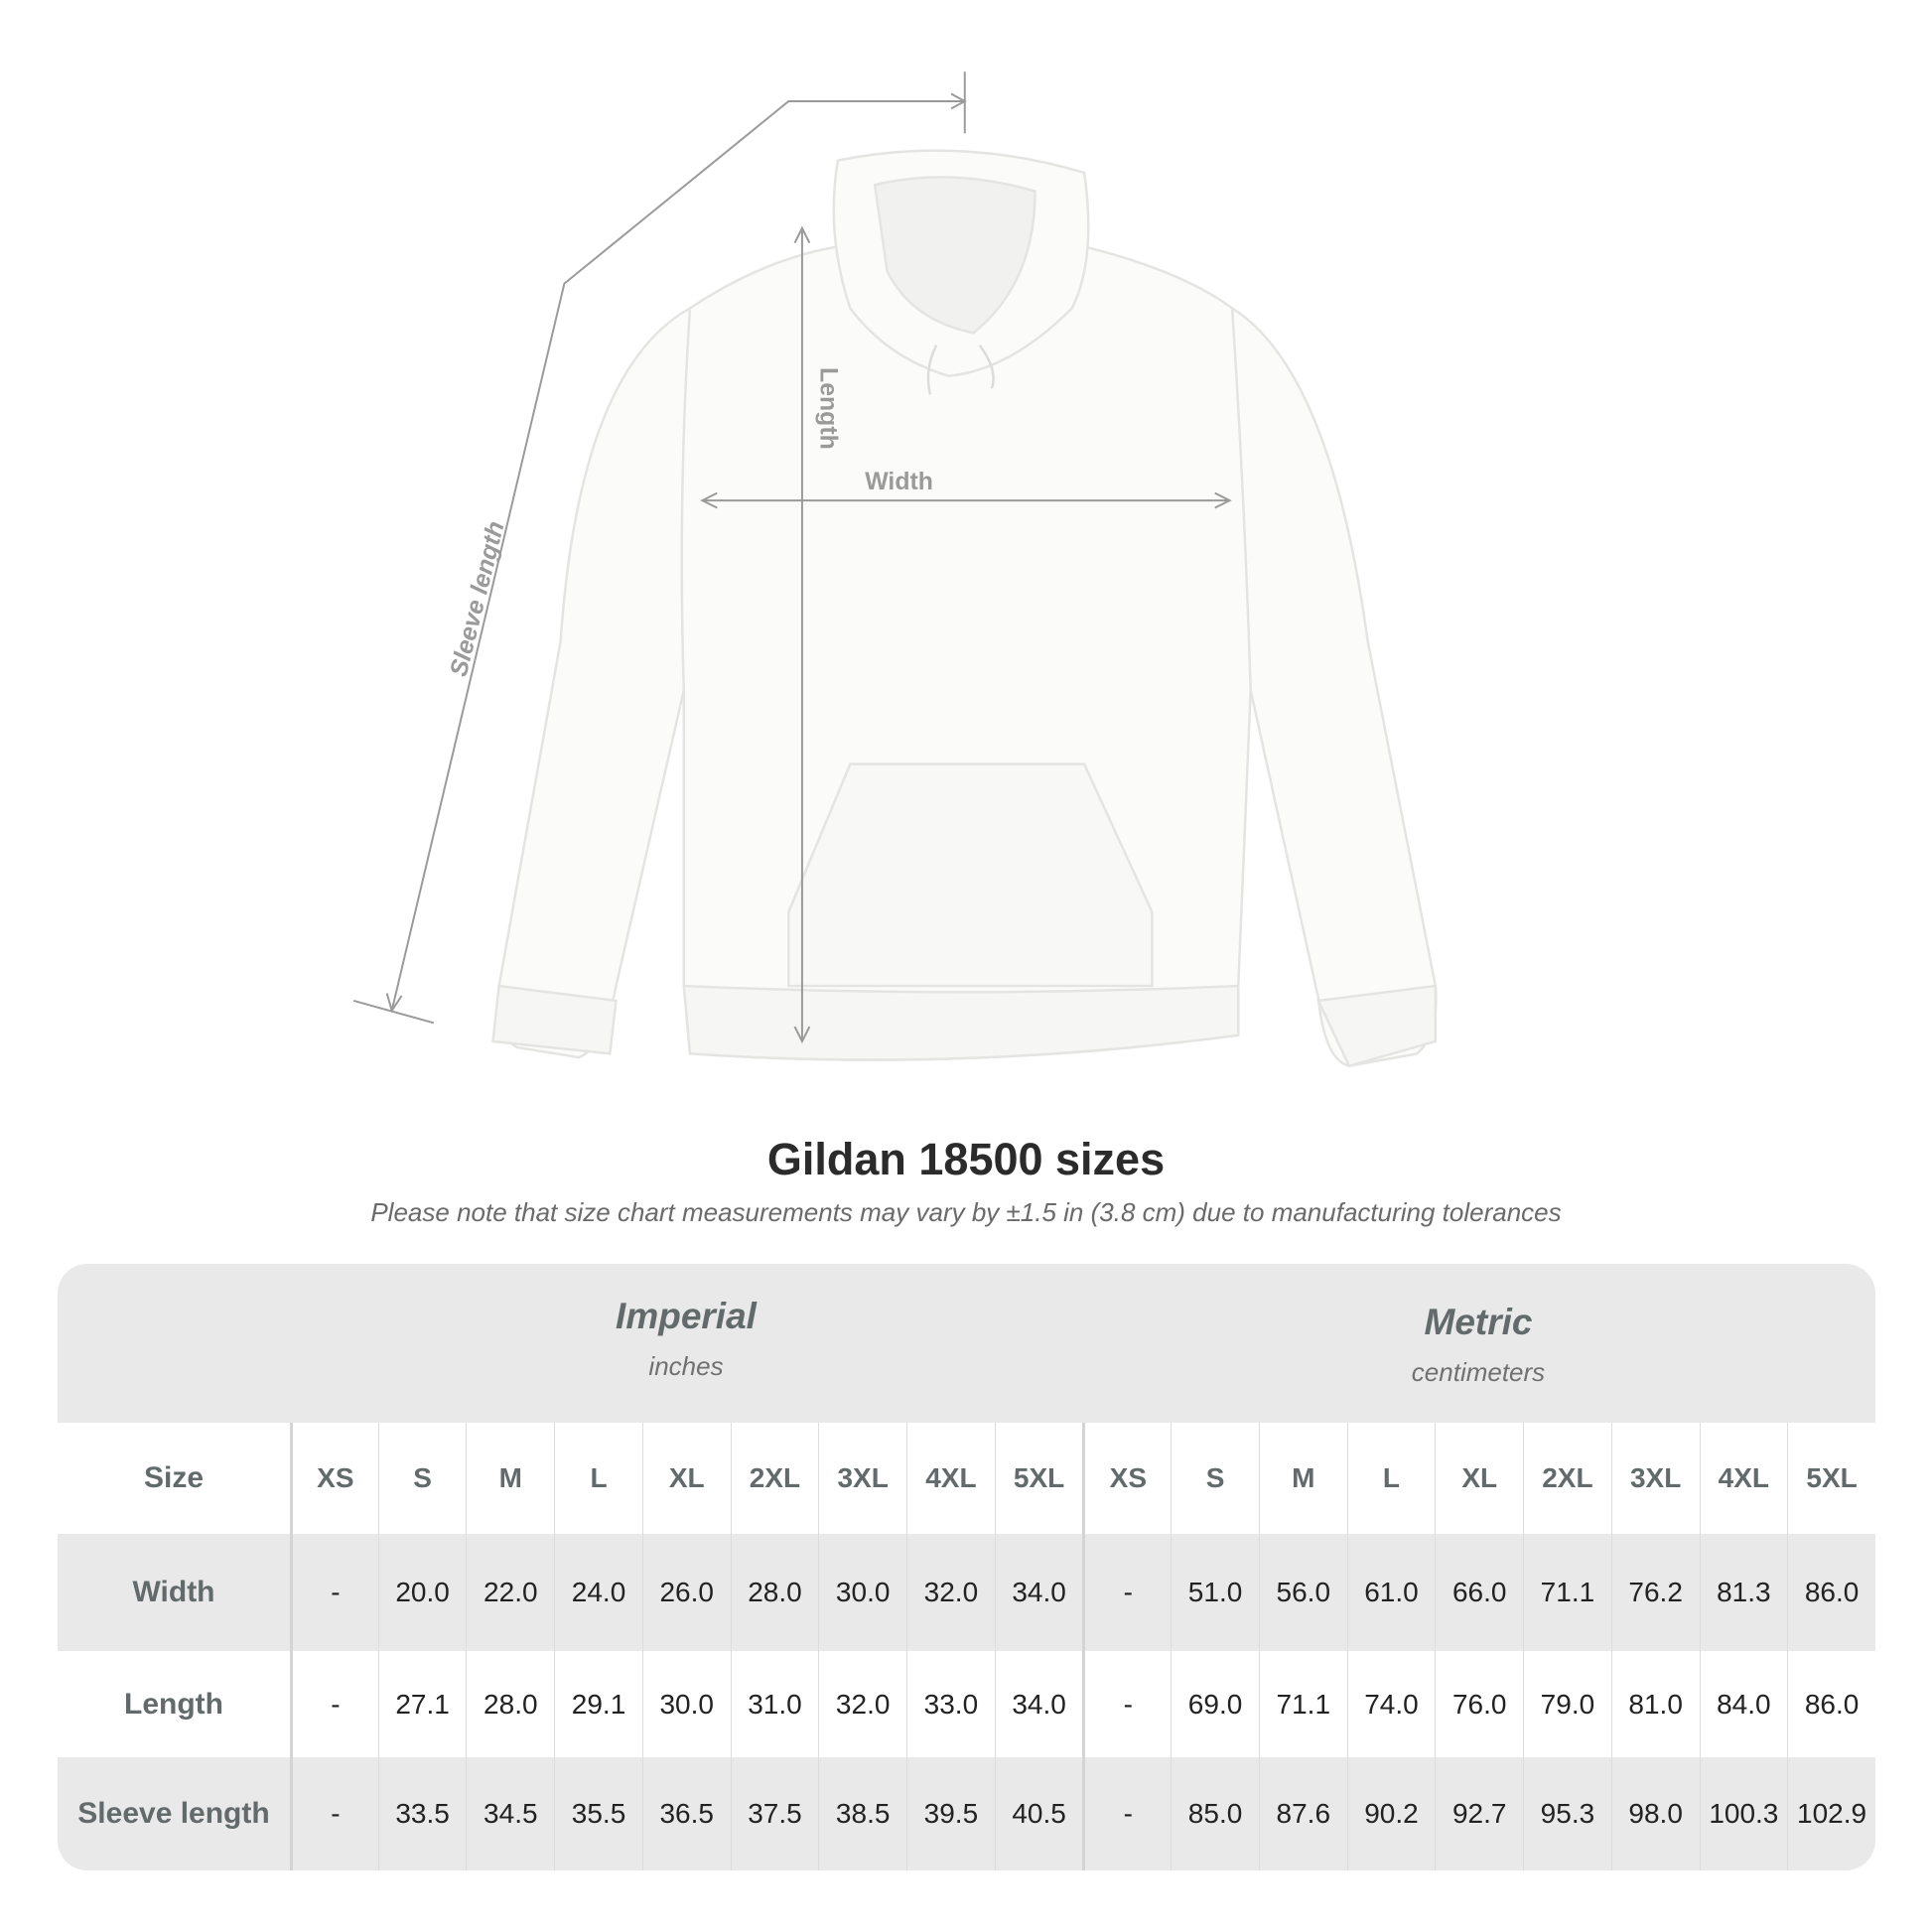  I want to click on sleeve-bottom-tick, so click(393, 1012).